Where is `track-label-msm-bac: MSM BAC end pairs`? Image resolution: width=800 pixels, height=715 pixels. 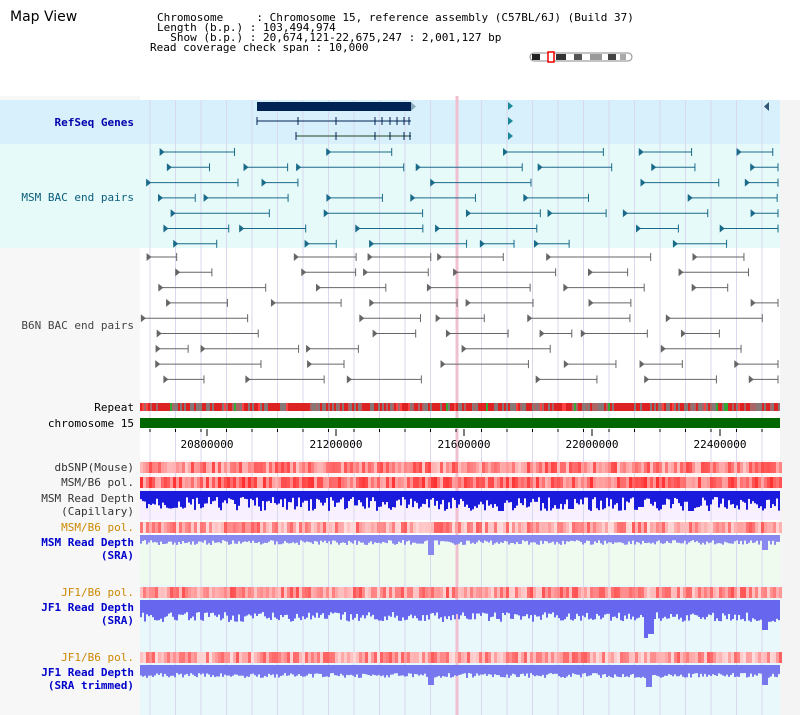 track-label-msm-bac: MSM BAC end pairs is located at coordinates (77, 197).